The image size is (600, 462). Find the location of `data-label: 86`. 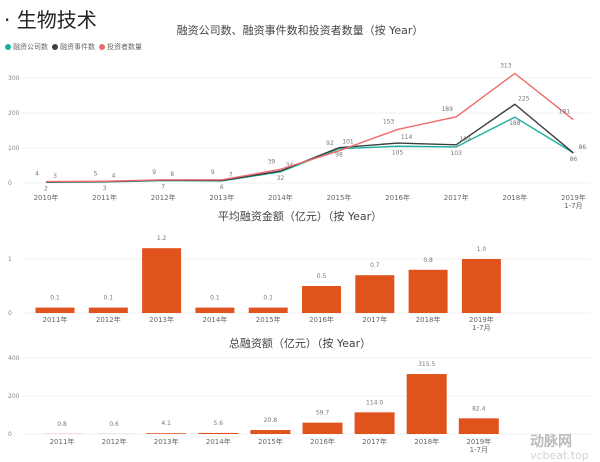

data-label: 86 is located at coordinates (583, 147).